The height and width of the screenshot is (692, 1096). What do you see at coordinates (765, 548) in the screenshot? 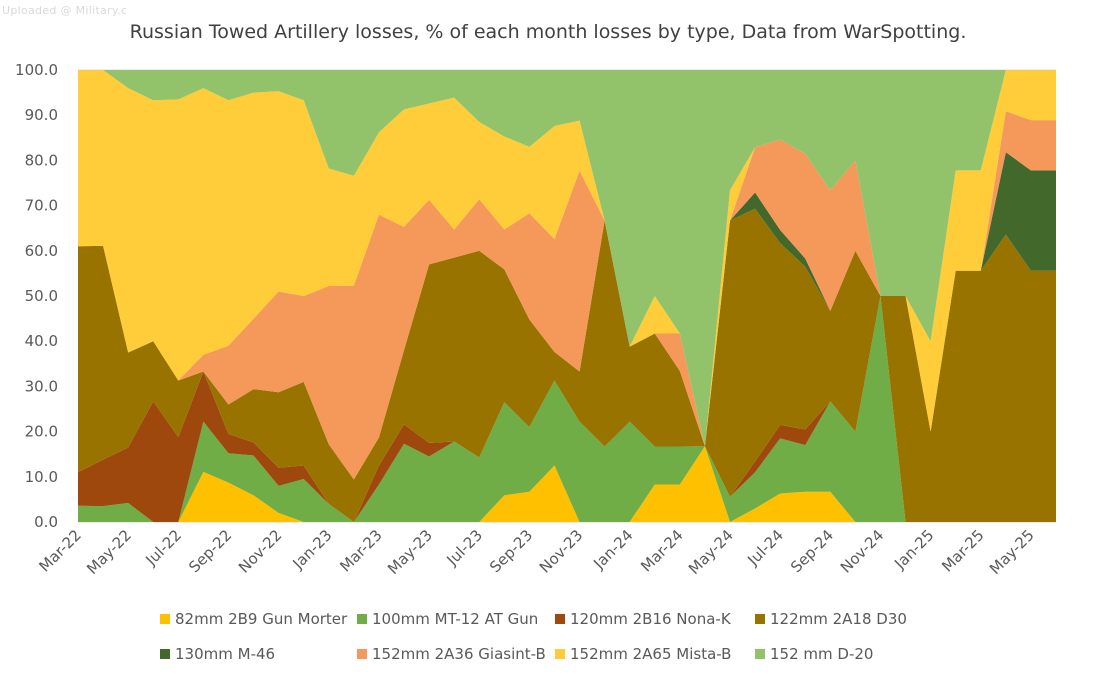
I see `x-tick-label: Jul-24` at bounding box center [765, 548].